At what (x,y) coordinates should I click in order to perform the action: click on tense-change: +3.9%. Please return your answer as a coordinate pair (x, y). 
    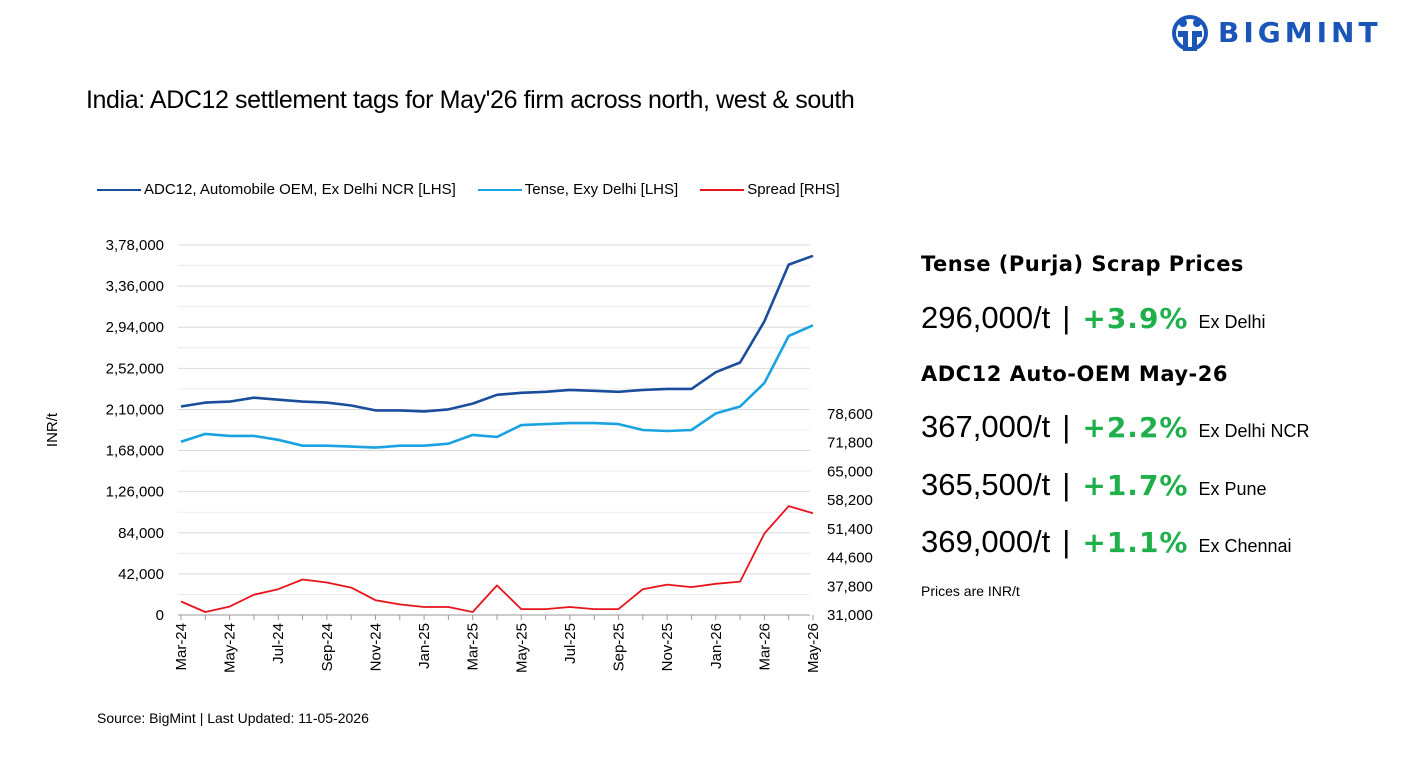
    Looking at the image, I should click on (1135, 318).